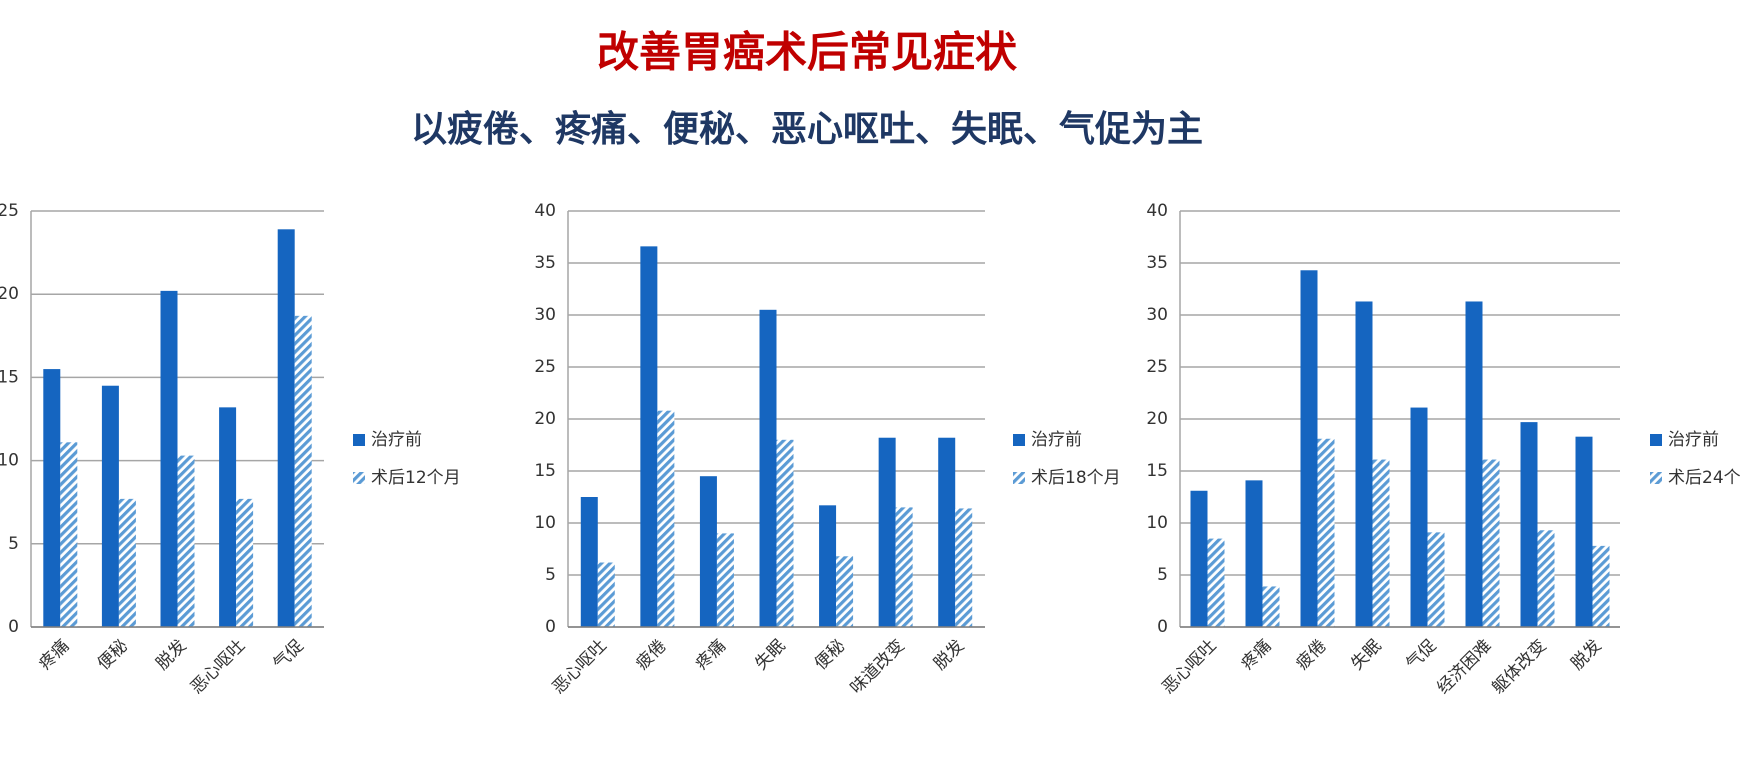 This screenshot has width=1740, height=760. I want to click on slide-title: 改善胃癌术后常见症状, so click(807, 52).